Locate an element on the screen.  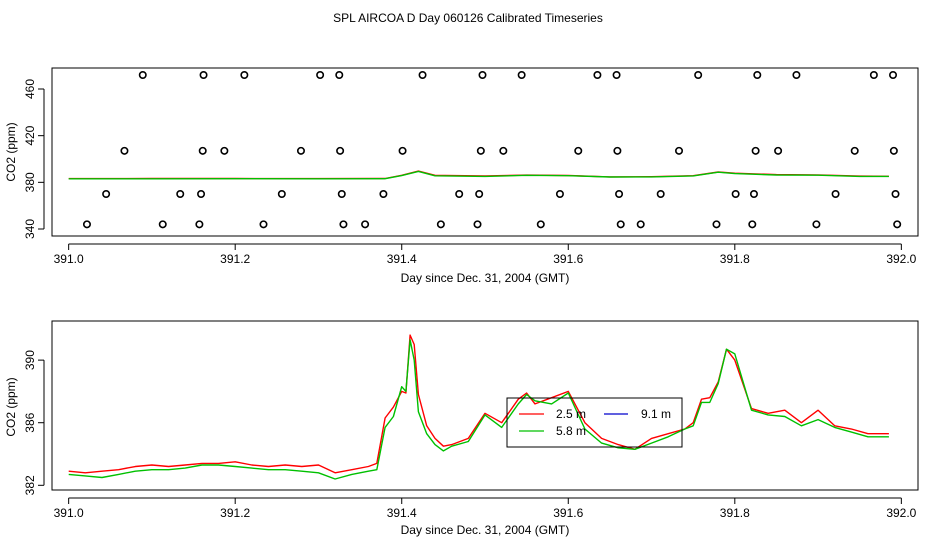
top-y-tick-label: 460 is located at coordinates (30, 89).